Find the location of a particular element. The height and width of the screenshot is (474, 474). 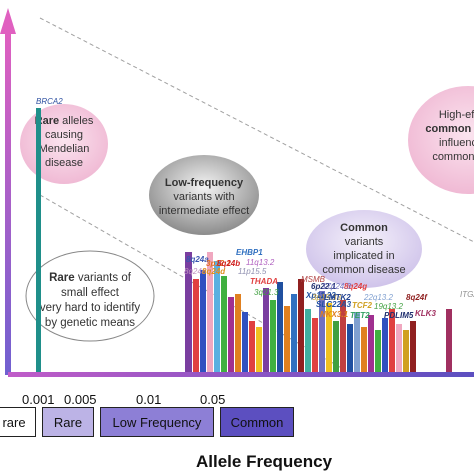

gene-label: 22q13.2 is located at coordinates (378, 297).